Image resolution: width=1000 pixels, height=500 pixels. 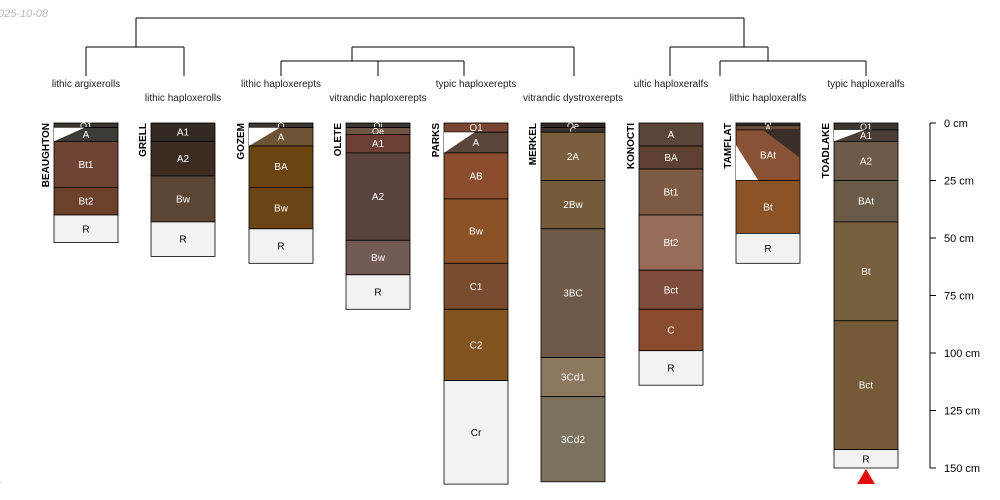 I want to click on soil-profile: OA BA Bw R, so click(x=281, y=192).